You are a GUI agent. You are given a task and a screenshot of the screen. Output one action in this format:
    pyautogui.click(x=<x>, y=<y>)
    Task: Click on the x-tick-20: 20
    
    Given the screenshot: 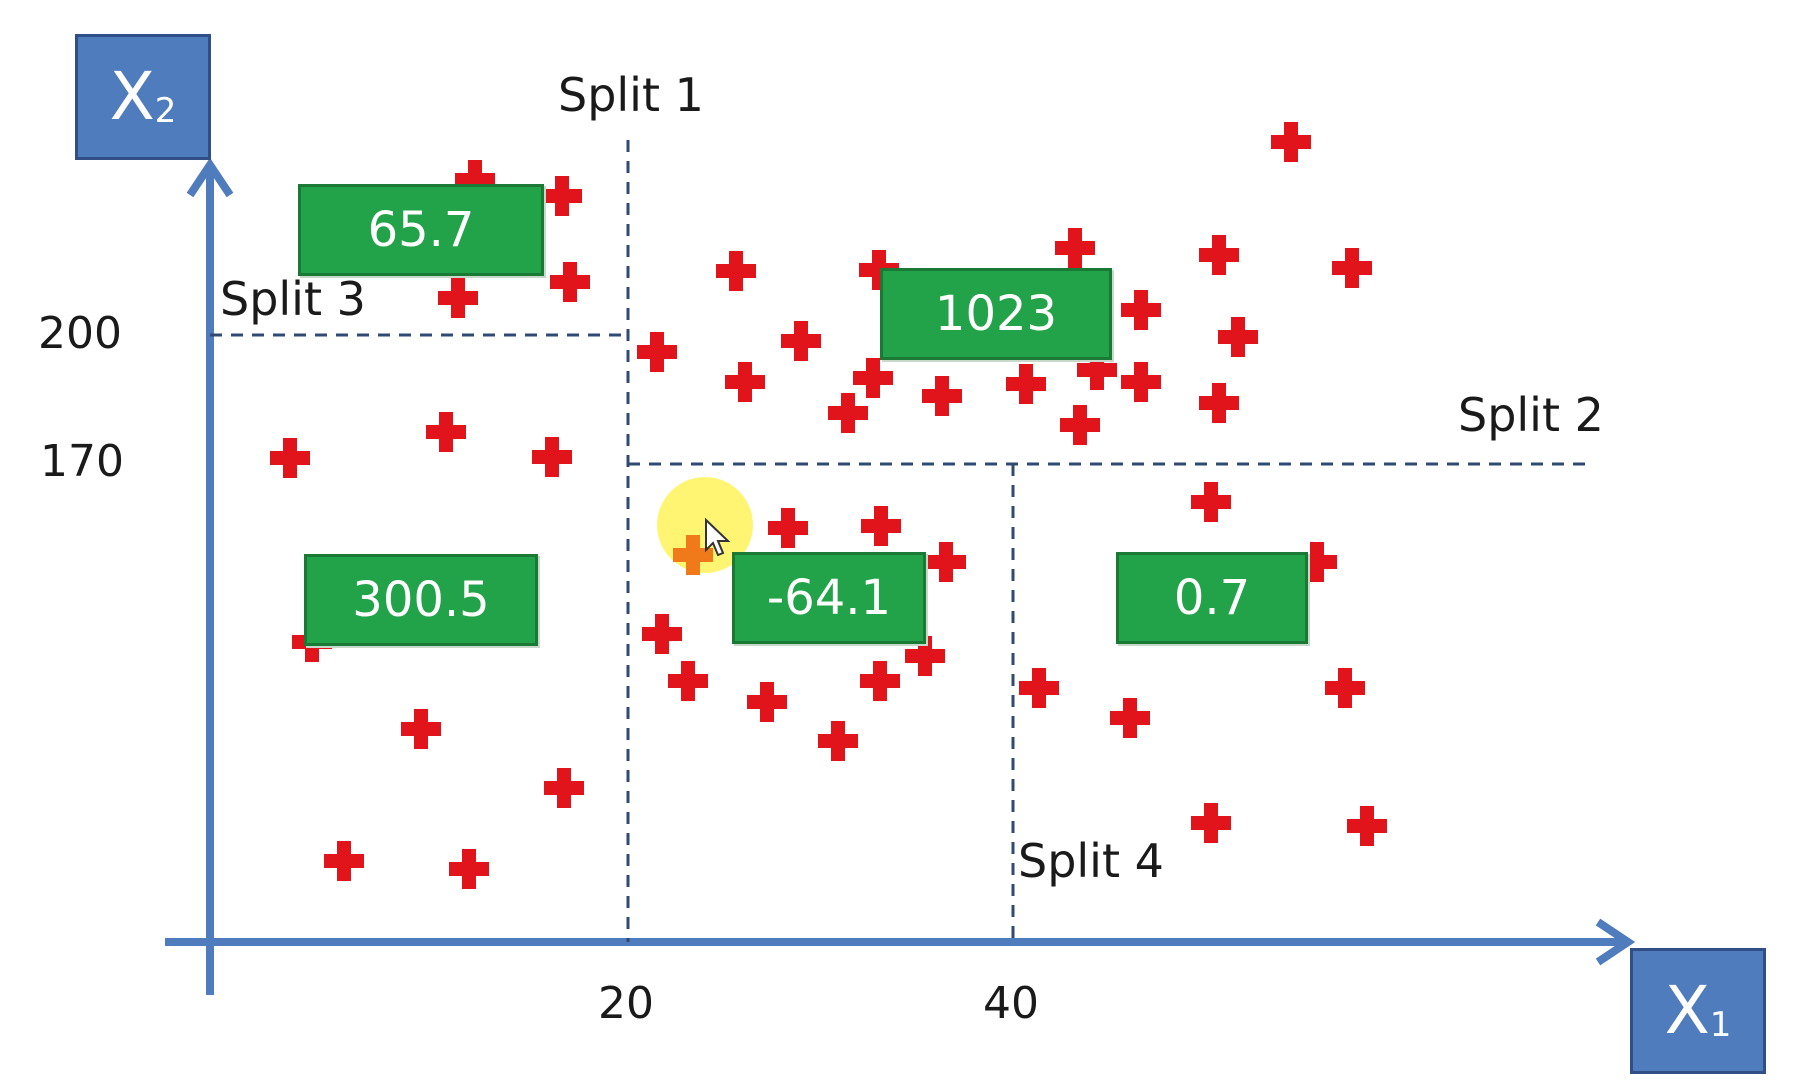 What is the action you would take?
    pyautogui.click(x=626, y=1003)
    